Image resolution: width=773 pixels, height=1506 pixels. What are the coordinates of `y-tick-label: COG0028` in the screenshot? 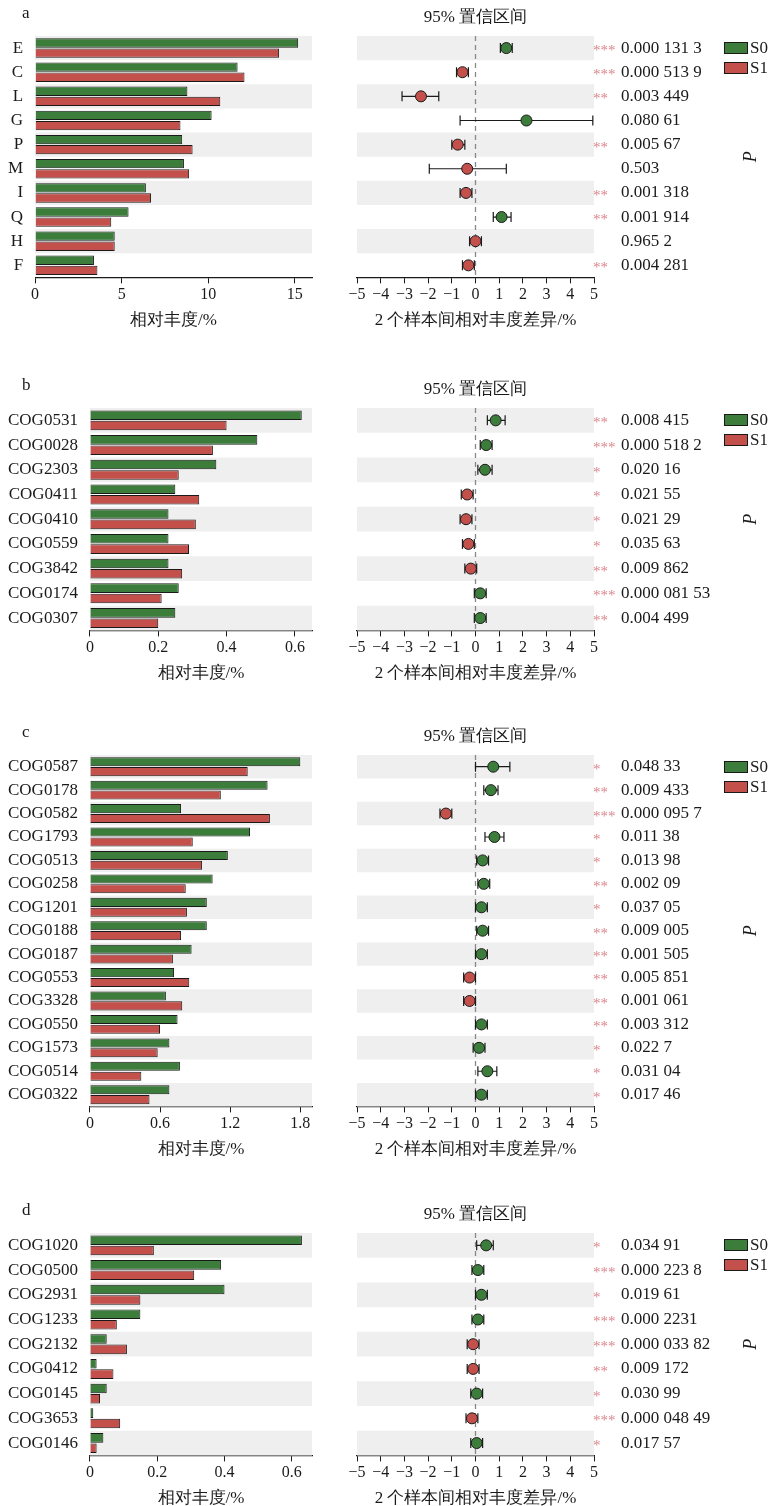 It's located at (42, 444).